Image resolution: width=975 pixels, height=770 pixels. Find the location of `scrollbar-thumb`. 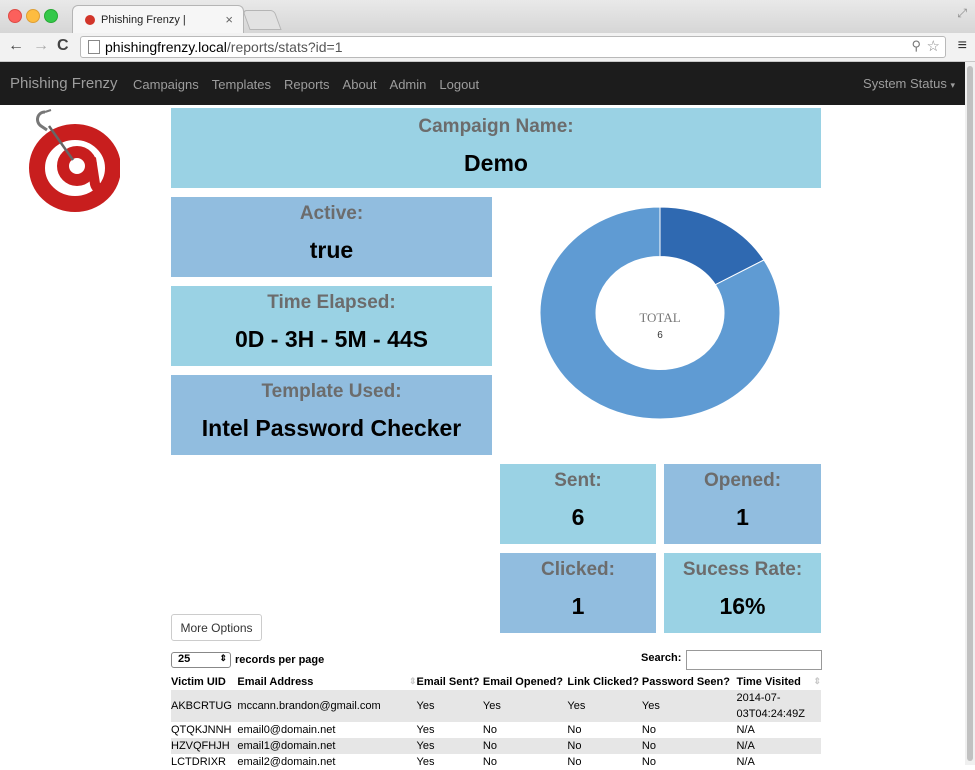

scrollbar-thumb is located at coordinates (970, 413).